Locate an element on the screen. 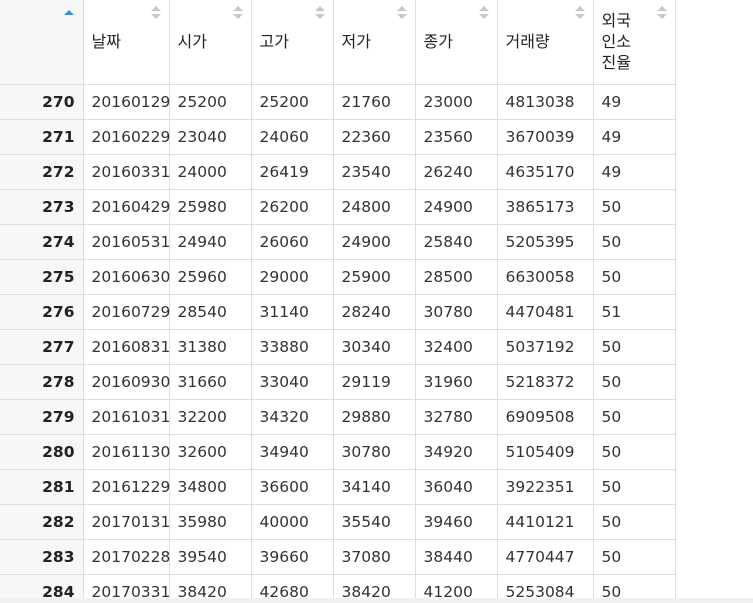 The image size is (753, 603). column-header-label: 거래량 is located at coordinates (549, 41).